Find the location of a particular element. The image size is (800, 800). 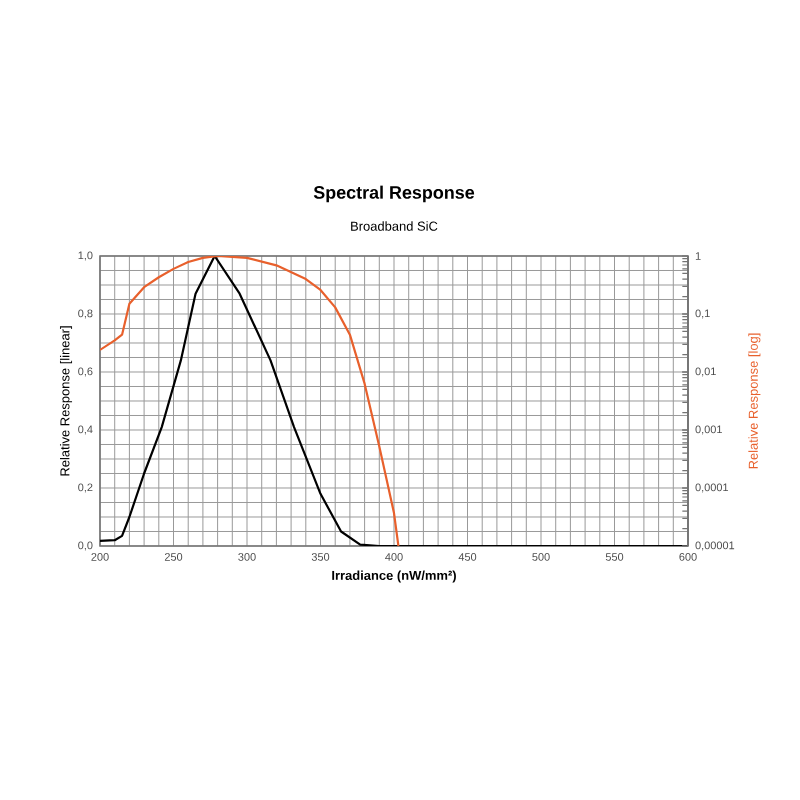

line-series is located at coordinates (250, 400).